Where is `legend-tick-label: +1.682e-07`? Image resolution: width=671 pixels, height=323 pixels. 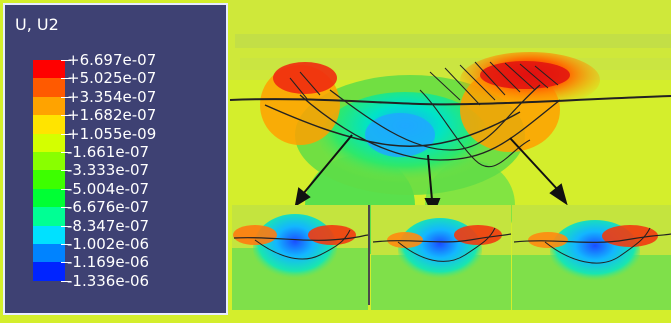 legend-tick-label: +1.682e-07 is located at coordinates (112, 115).